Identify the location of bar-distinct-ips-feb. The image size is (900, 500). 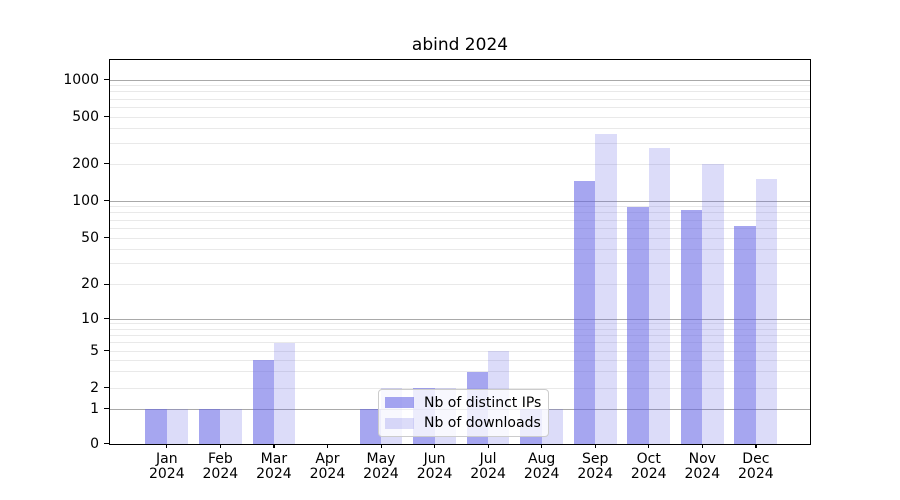
(209, 426).